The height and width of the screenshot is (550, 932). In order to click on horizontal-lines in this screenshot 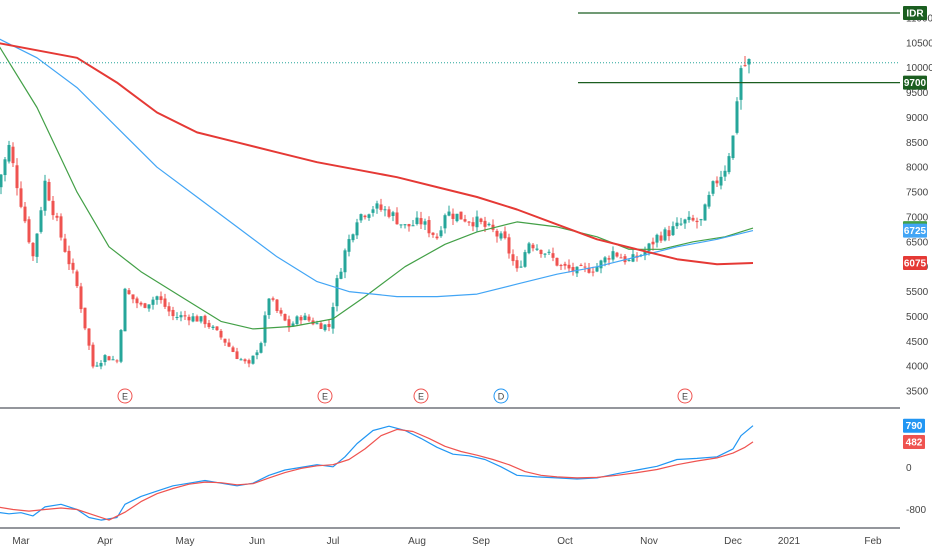, I will do `click(450, 48)`.